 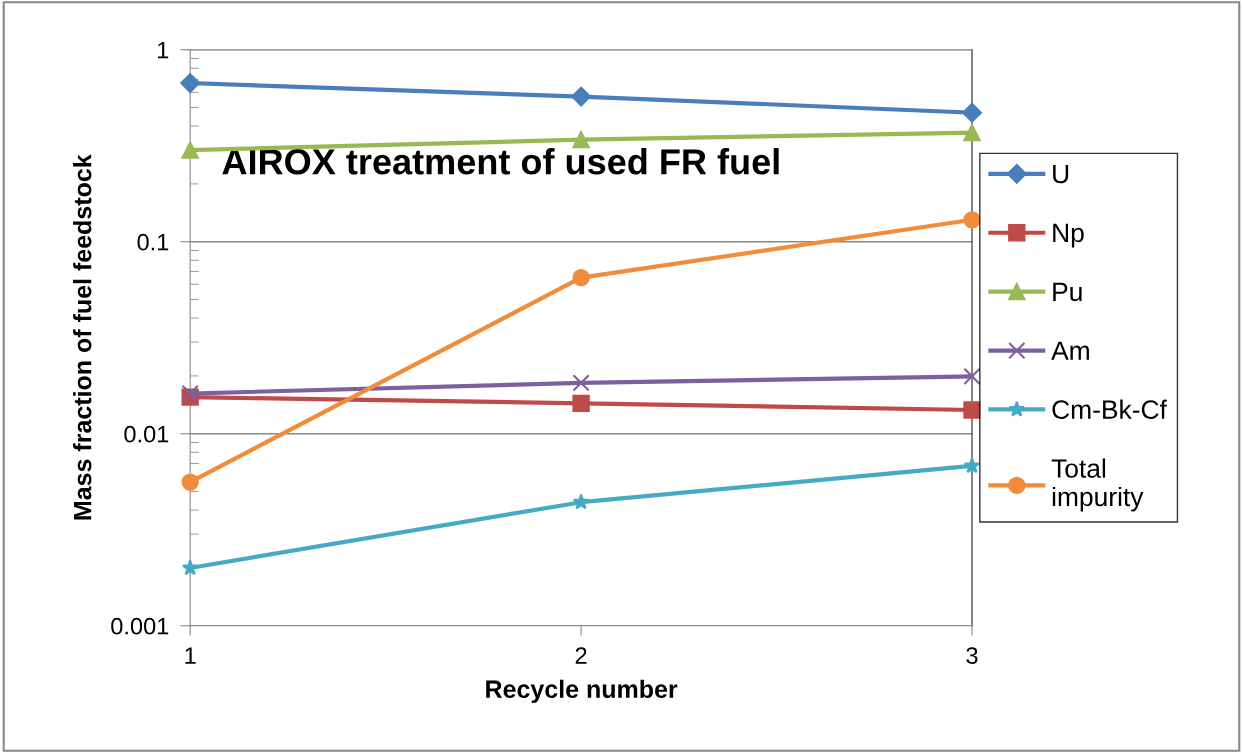 I want to click on x-tick-label: 3, so click(x=972, y=655).